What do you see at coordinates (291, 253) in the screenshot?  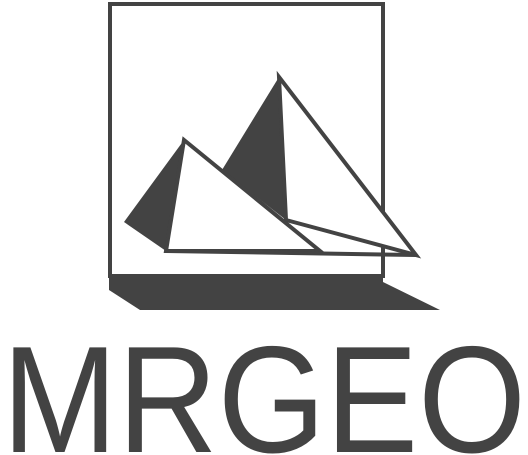 I see `base-line` at bounding box center [291, 253].